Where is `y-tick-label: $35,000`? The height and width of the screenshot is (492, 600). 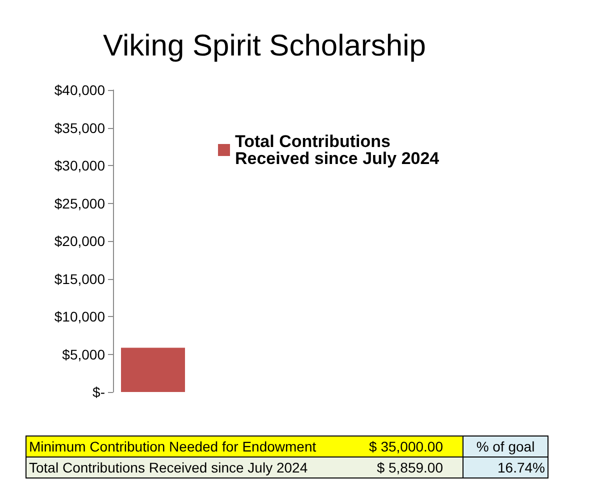 y-tick-label: $35,000 is located at coordinates (80, 128).